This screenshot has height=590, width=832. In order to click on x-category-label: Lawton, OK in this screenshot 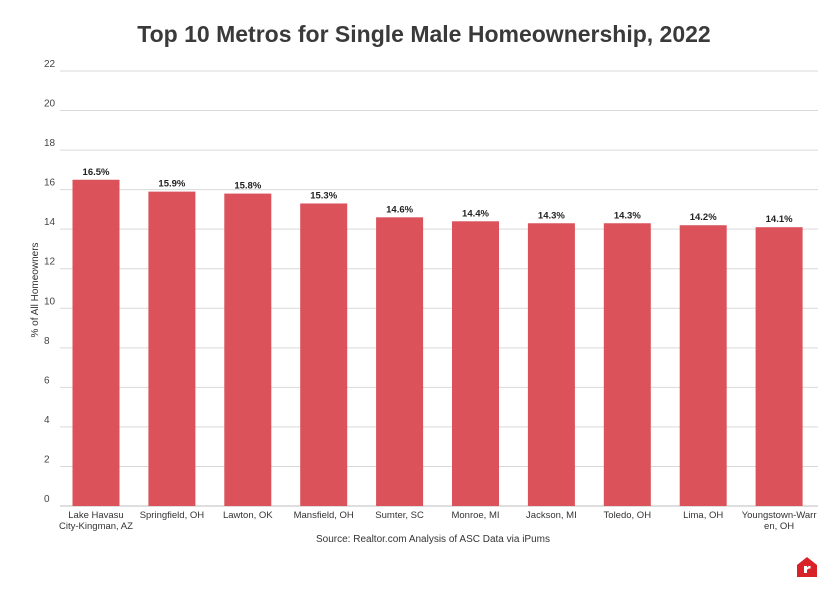, I will do `click(248, 515)`.